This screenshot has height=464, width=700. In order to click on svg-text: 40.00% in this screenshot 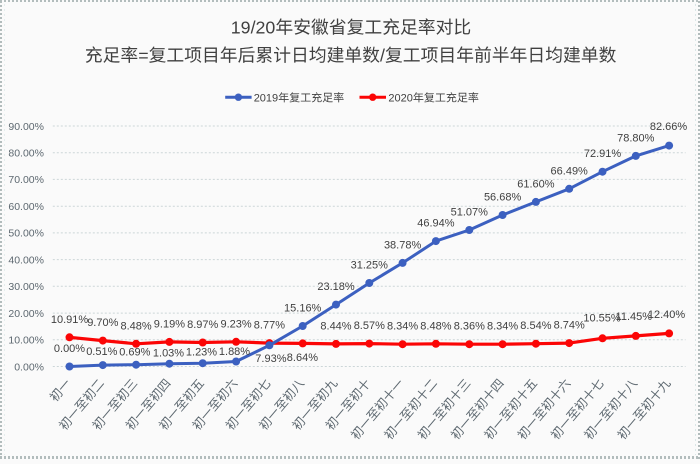, I will do `click(26, 260)`.